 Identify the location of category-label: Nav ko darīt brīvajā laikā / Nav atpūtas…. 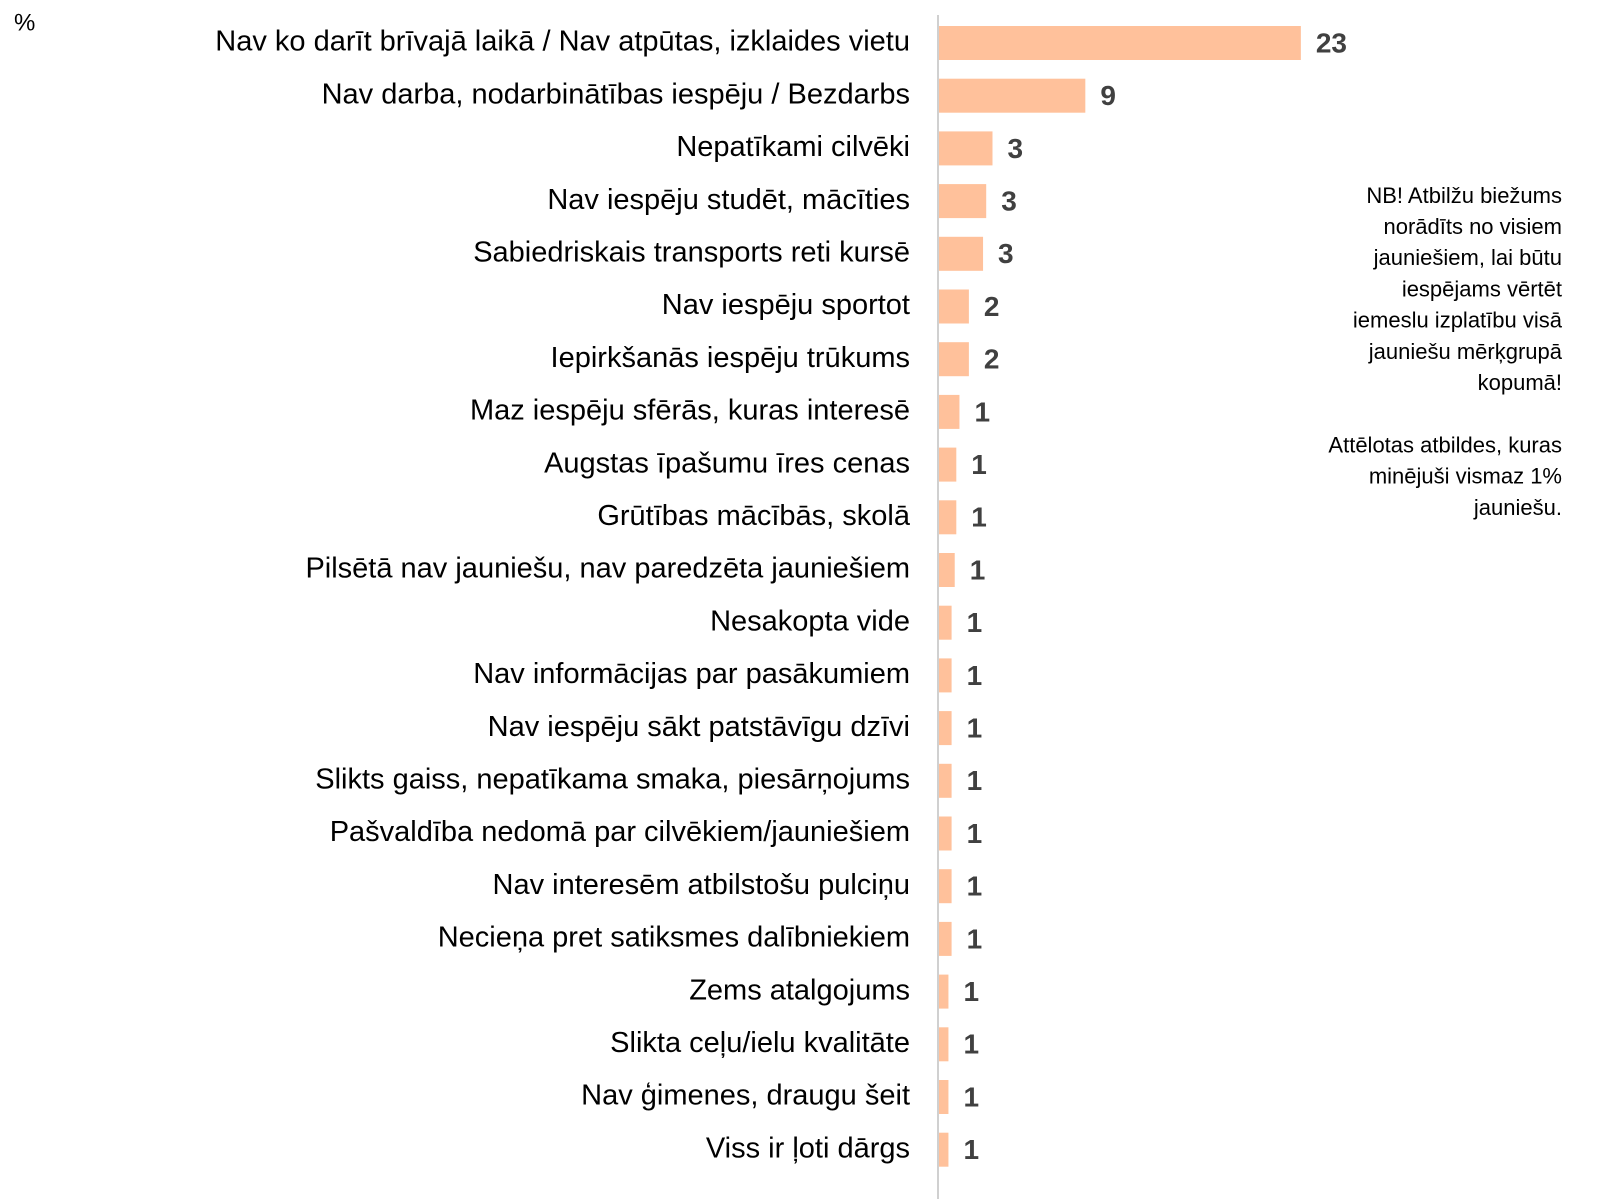
(562, 42).